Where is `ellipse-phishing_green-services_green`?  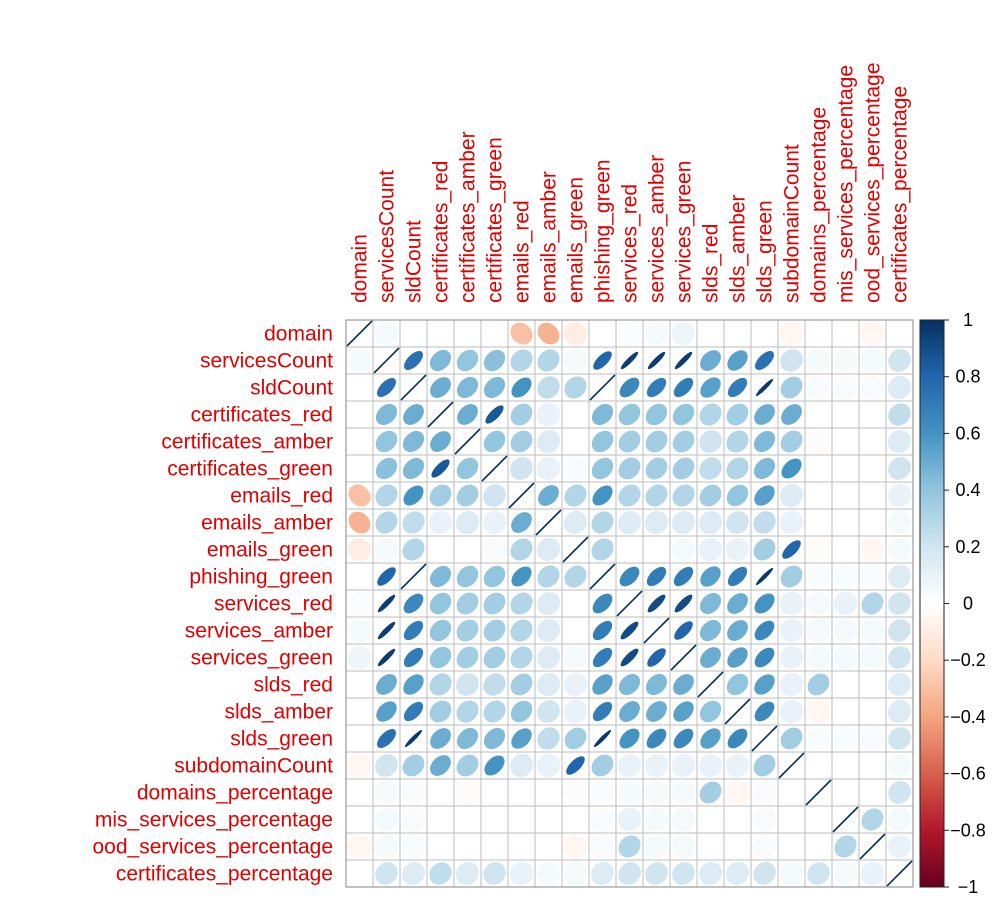
ellipse-phishing_green-services_green is located at coordinates (683, 576).